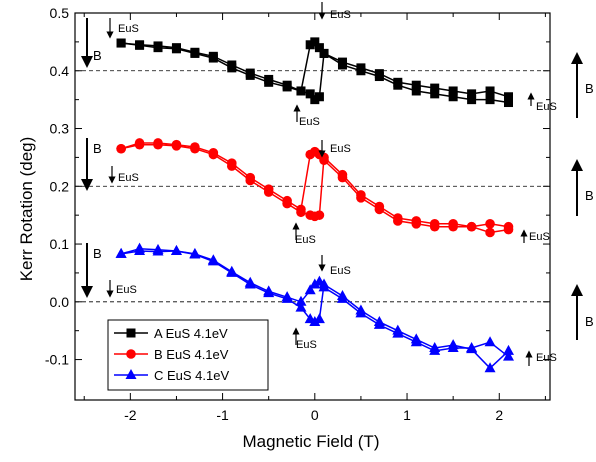 The image size is (596, 462). I want to click on x-axis-label: Magnetic Field (T), so click(311, 441).